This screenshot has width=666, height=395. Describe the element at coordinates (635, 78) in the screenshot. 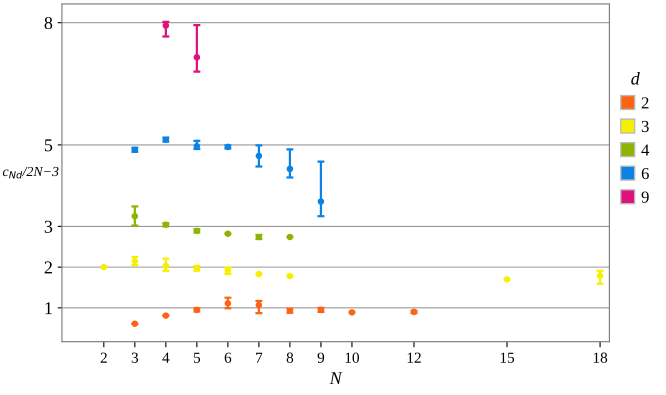

I see `legend-title: d` at that location.